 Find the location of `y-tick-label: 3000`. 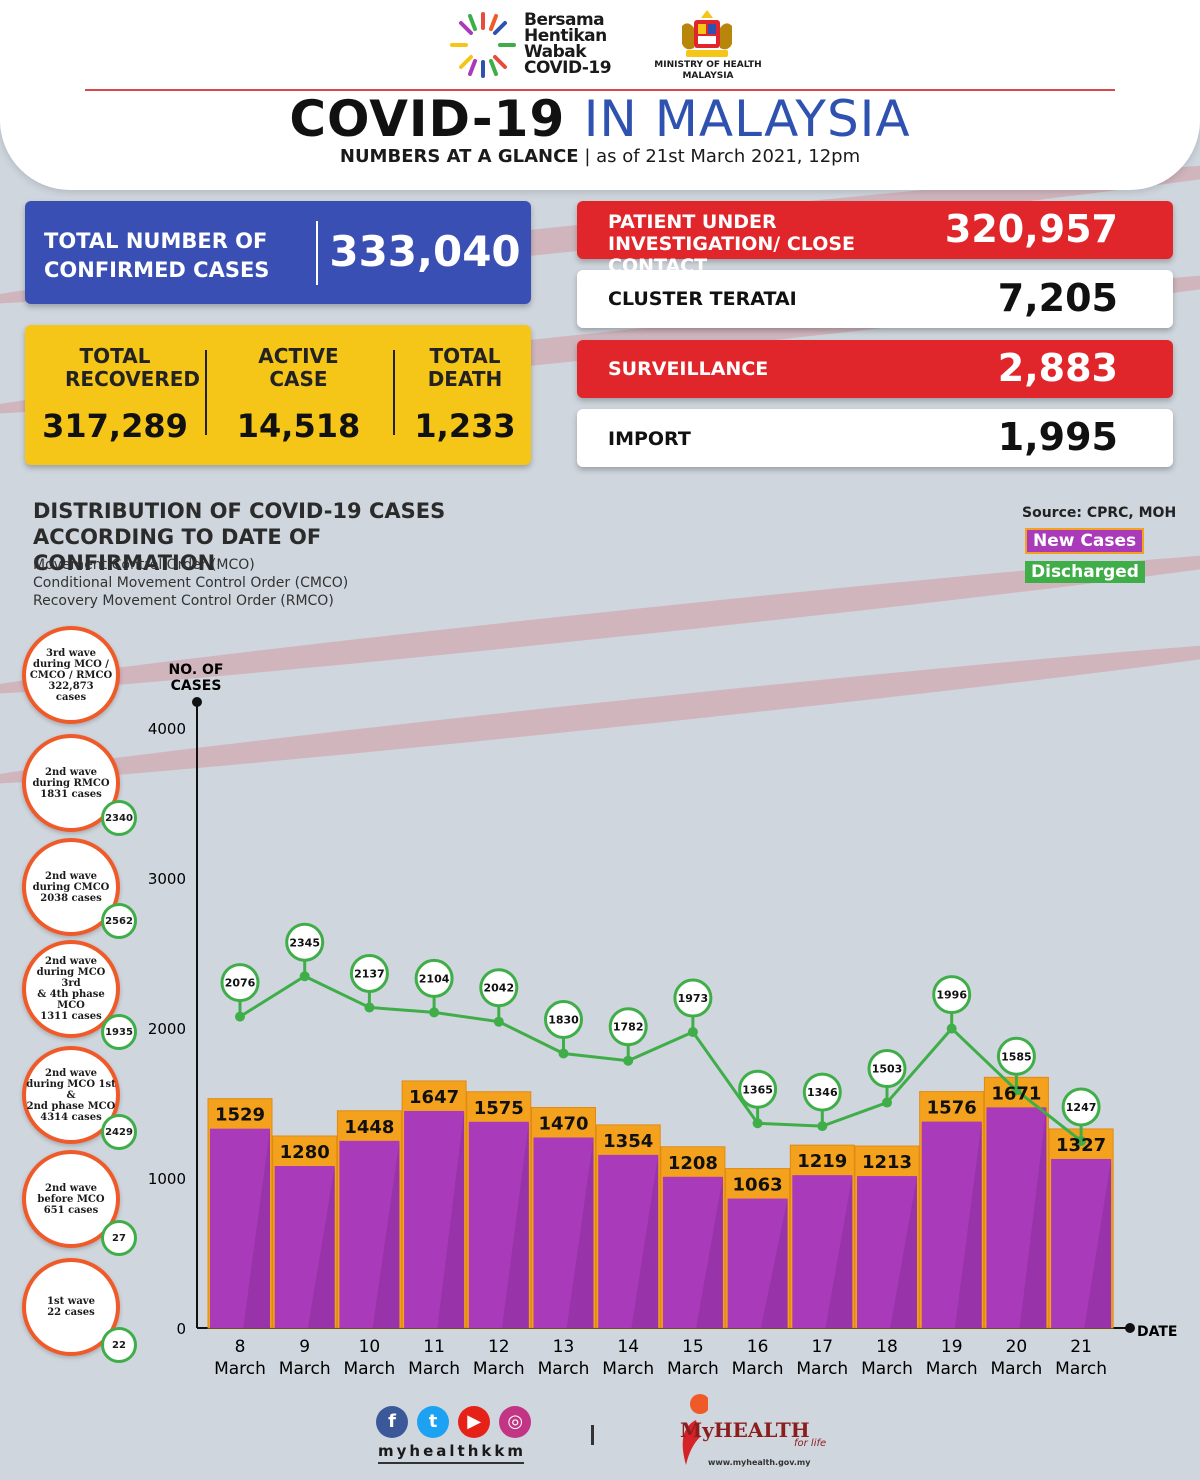

y-tick-label: 3000 is located at coordinates (167, 879).